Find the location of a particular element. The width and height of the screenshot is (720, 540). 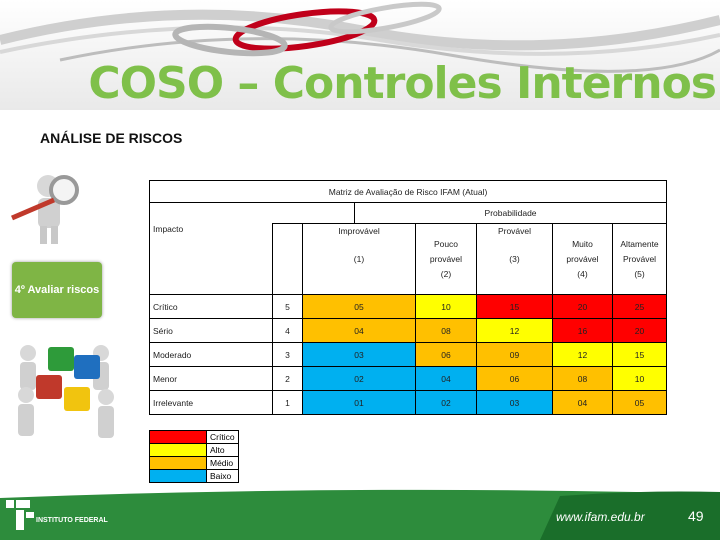

logo-text: INSTITUTO FEDERAL is located at coordinates (72, 520).